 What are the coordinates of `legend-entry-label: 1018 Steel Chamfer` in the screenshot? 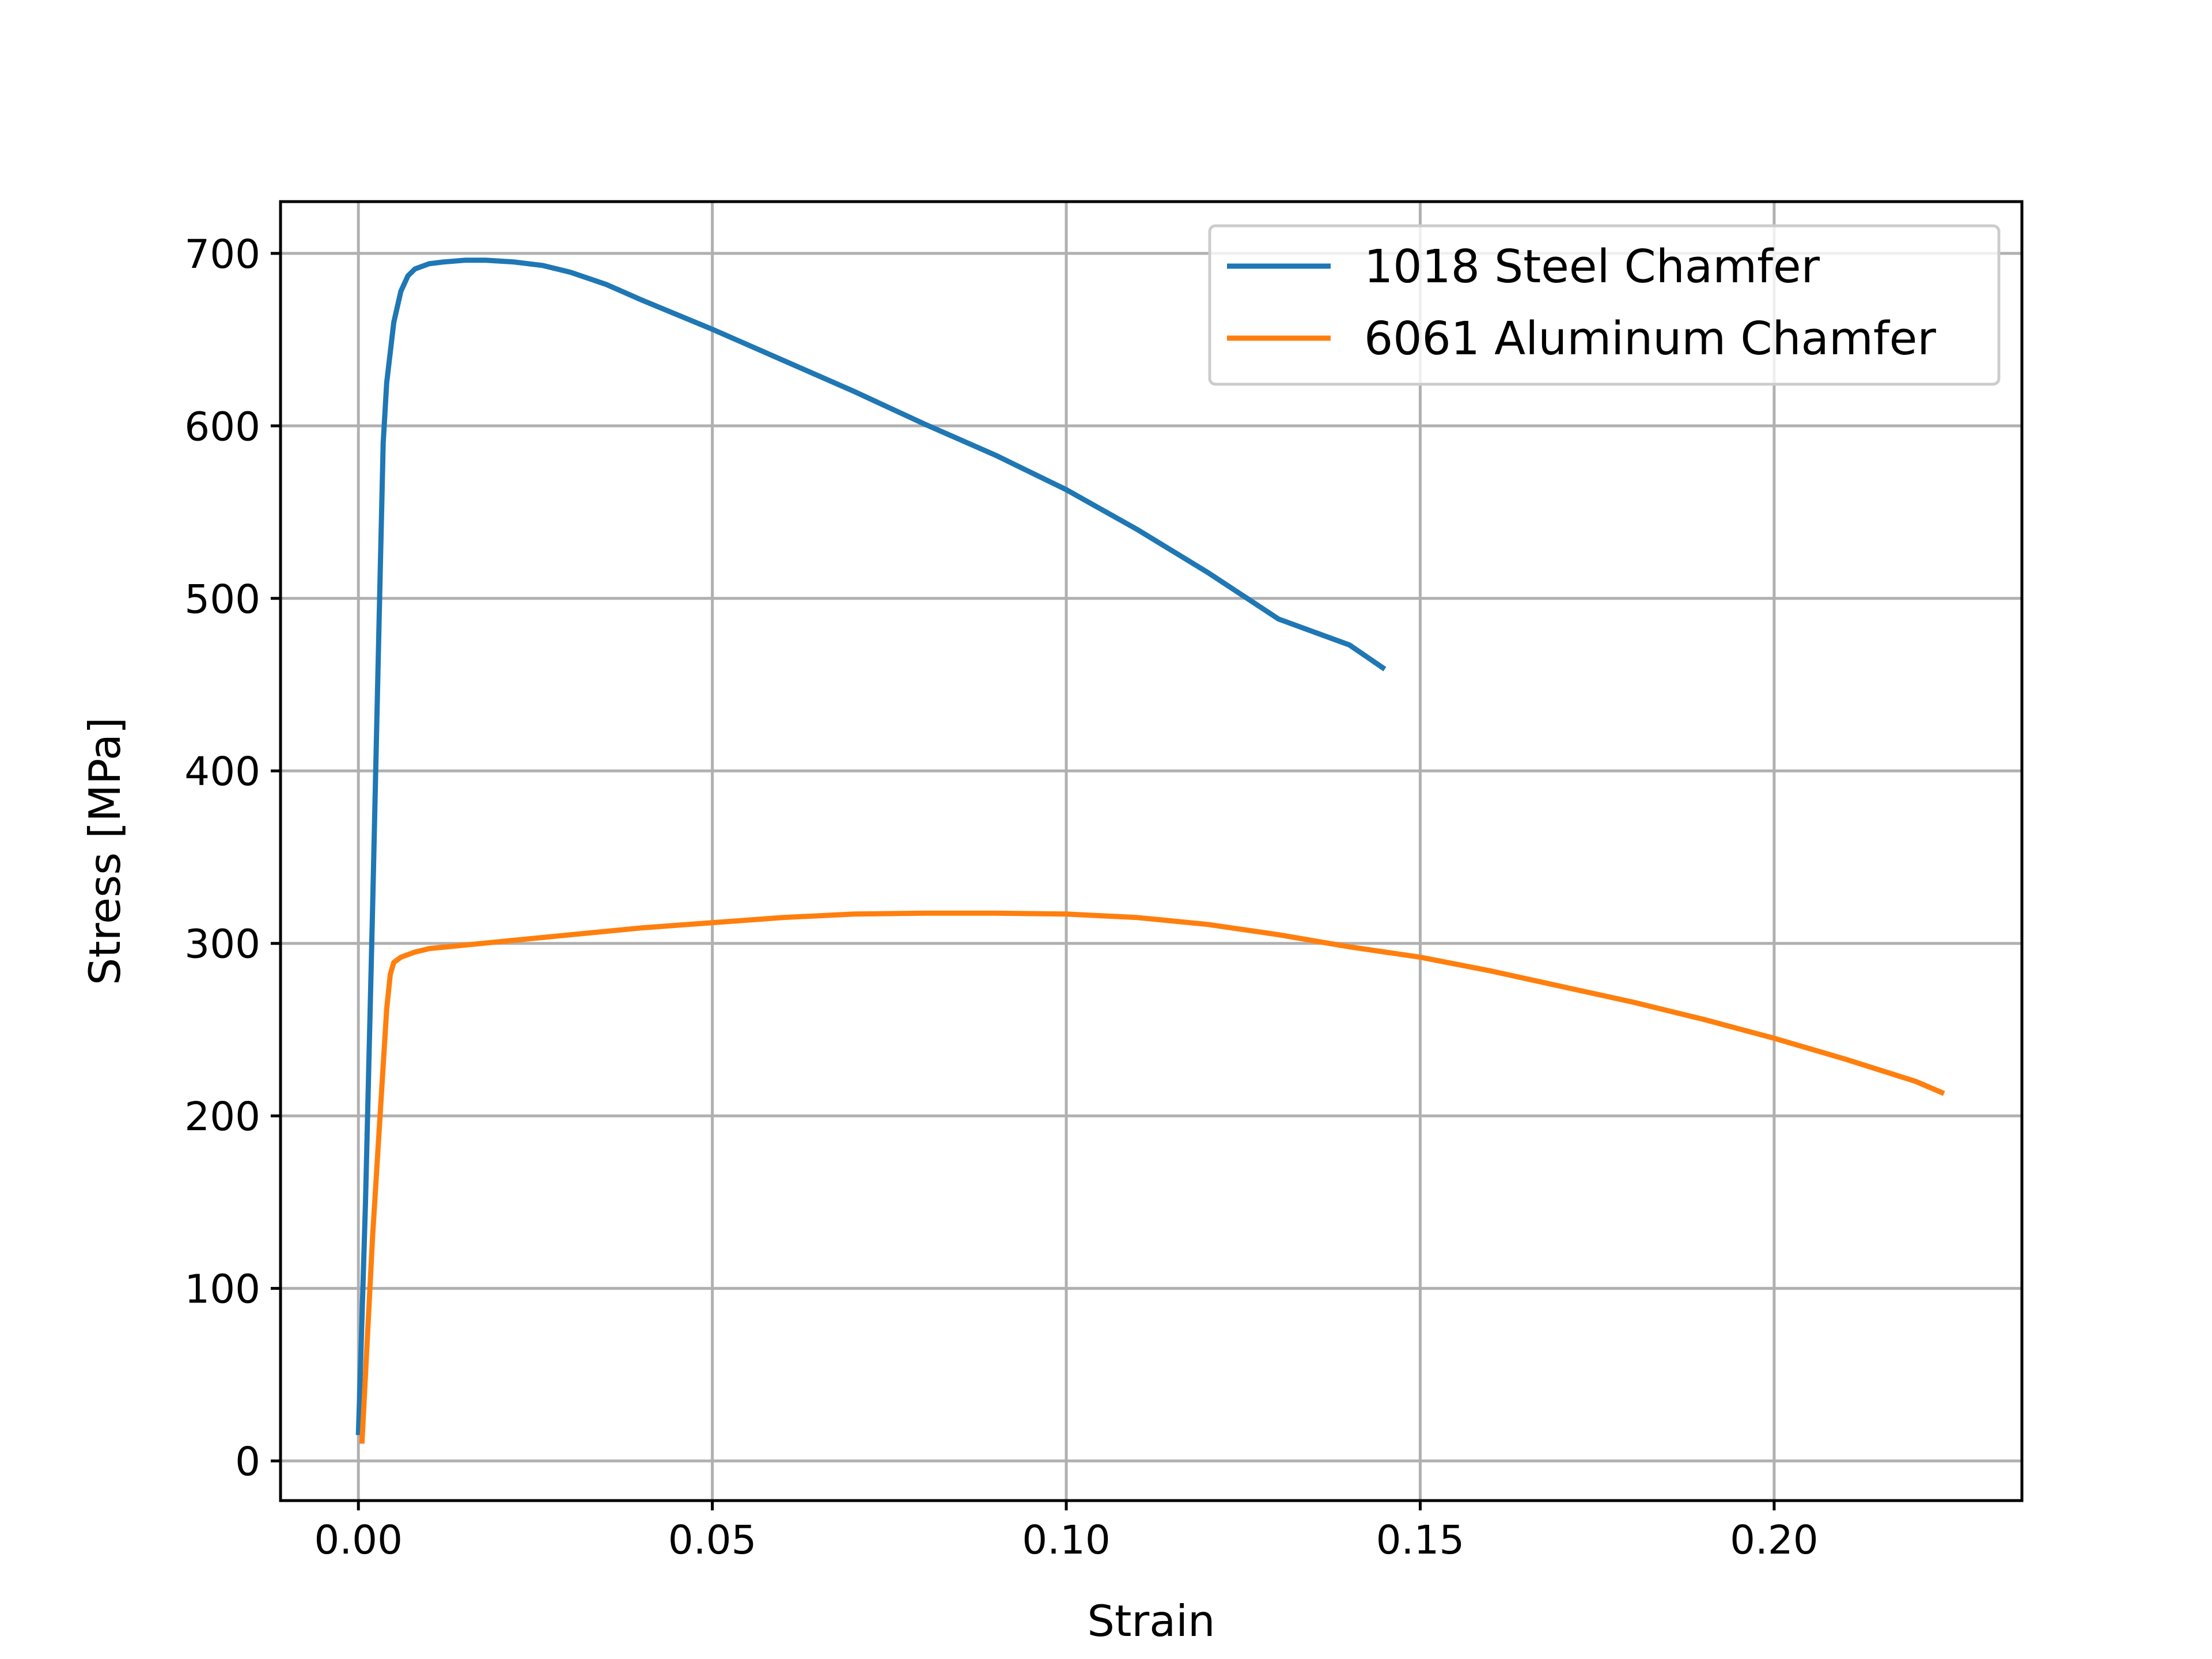 It's located at (1592, 266).